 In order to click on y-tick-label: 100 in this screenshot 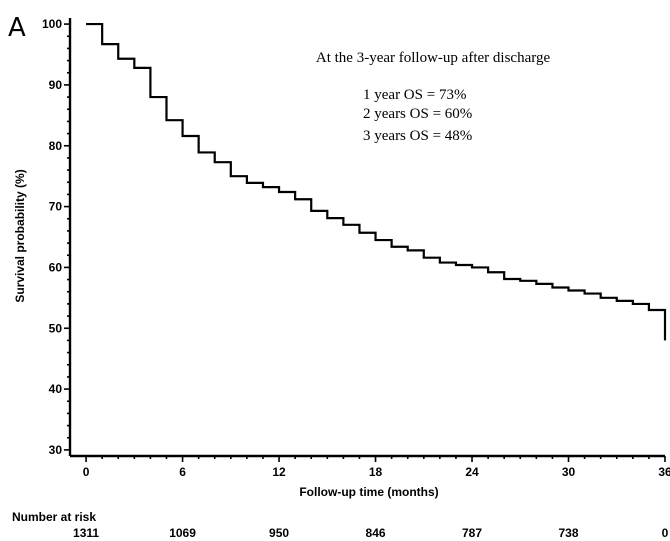, I will do `click(52, 24)`.